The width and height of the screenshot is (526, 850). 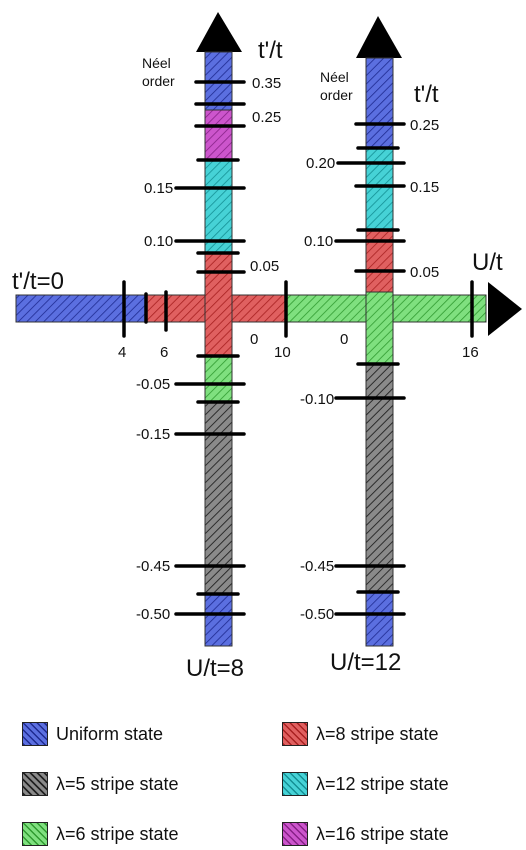 I want to click on legend-swatch-stripe8, so click(x=295, y=734).